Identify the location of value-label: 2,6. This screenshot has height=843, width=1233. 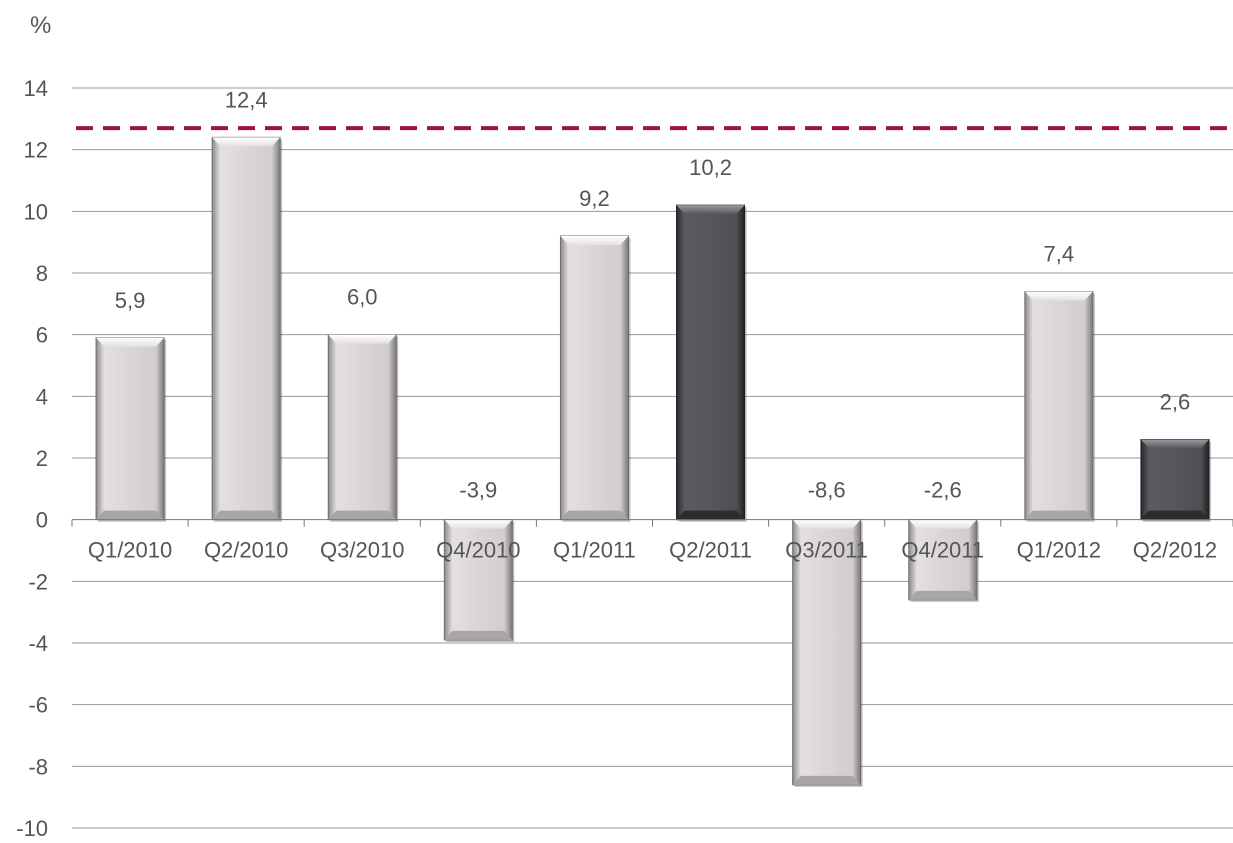
(1175, 402).